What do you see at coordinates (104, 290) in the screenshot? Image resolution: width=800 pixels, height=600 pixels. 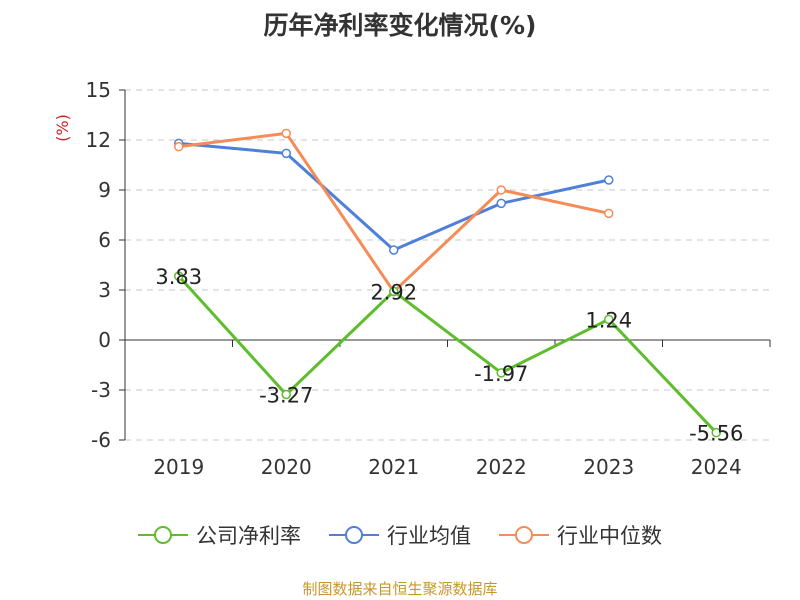 I see `y-tick-label: 3` at bounding box center [104, 290].